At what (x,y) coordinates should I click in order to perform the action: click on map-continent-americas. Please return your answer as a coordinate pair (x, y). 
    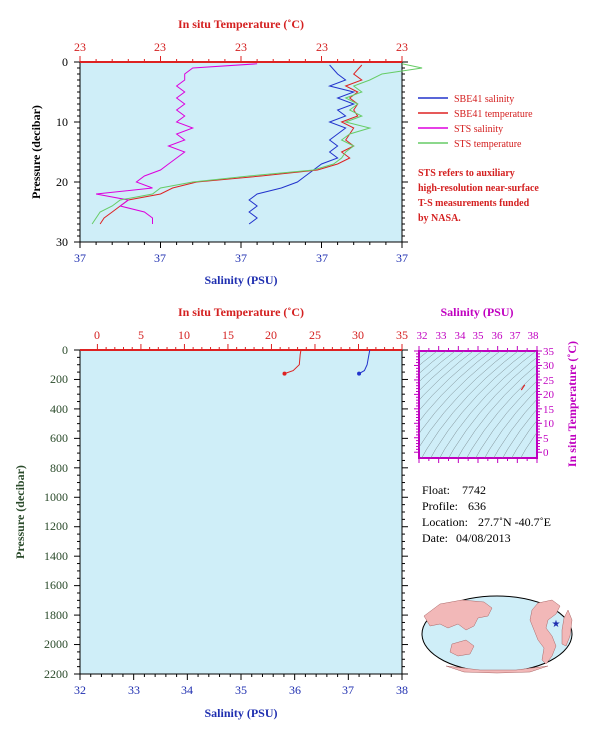
    Looking at the image, I should click on (545, 632).